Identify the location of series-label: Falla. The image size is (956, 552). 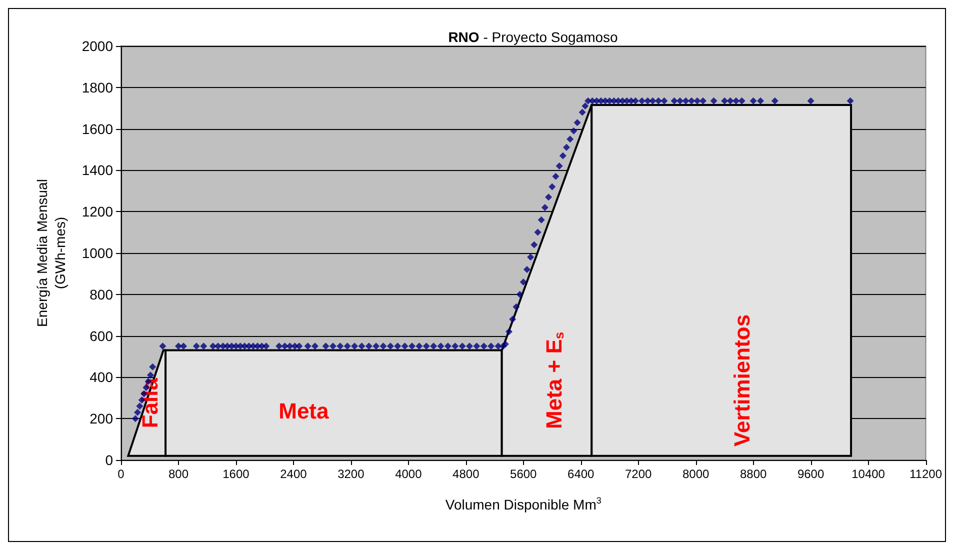
(149, 402).